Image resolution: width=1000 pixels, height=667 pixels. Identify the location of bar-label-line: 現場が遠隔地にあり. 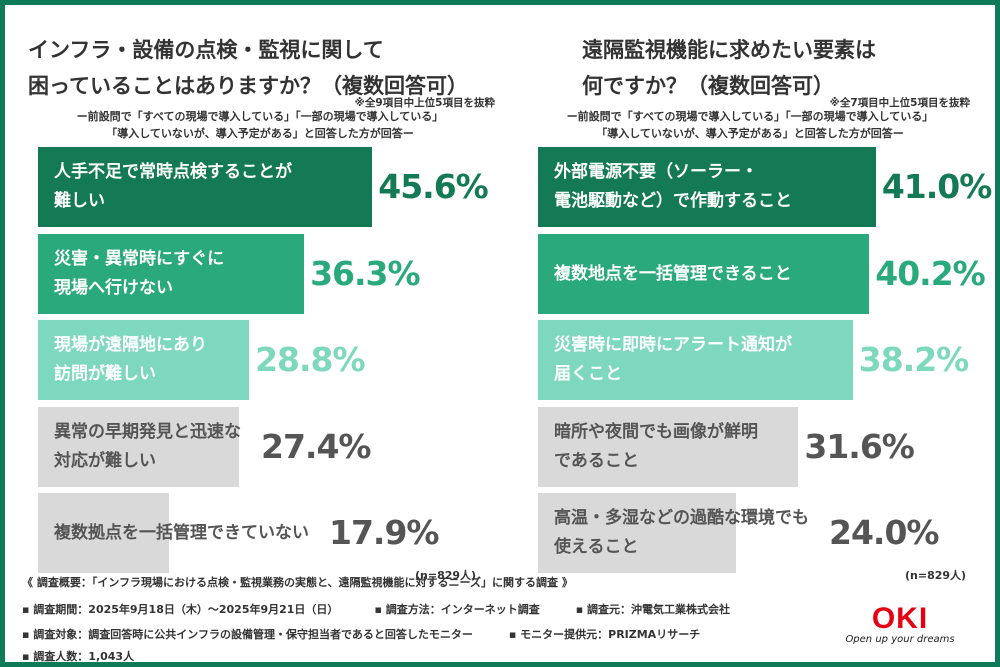
(130, 345).